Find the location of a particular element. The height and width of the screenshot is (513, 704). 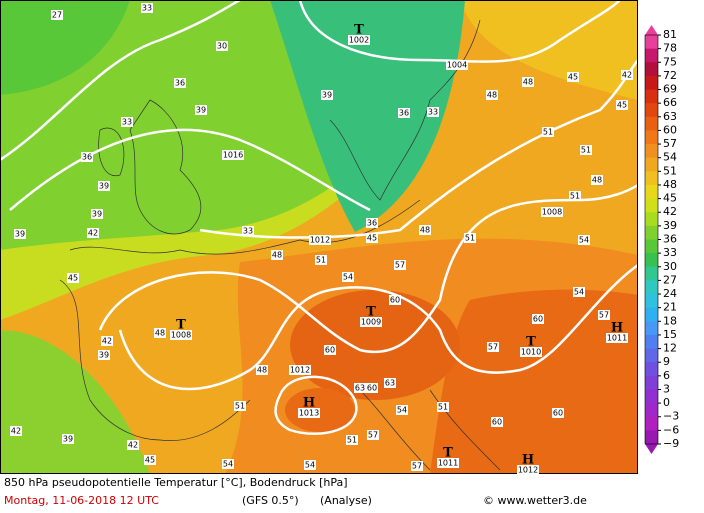

scale-label: 36 is located at coordinates (670, 239).